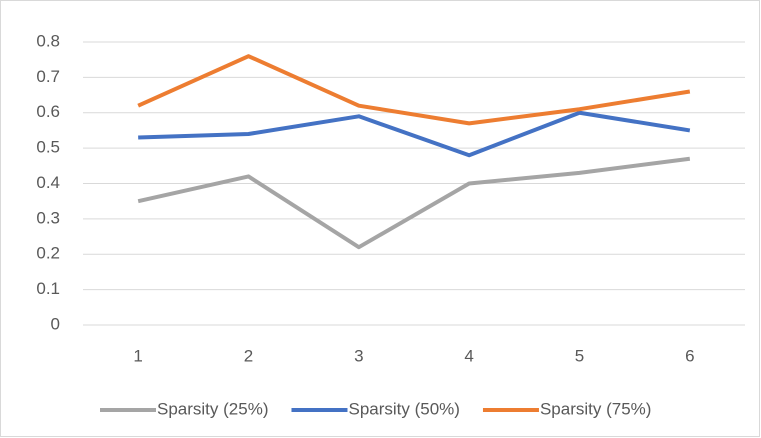 The height and width of the screenshot is (438, 761). Describe the element at coordinates (595, 408) in the screenshot. I see `legend-label: Sparsity (75%)` at that location.